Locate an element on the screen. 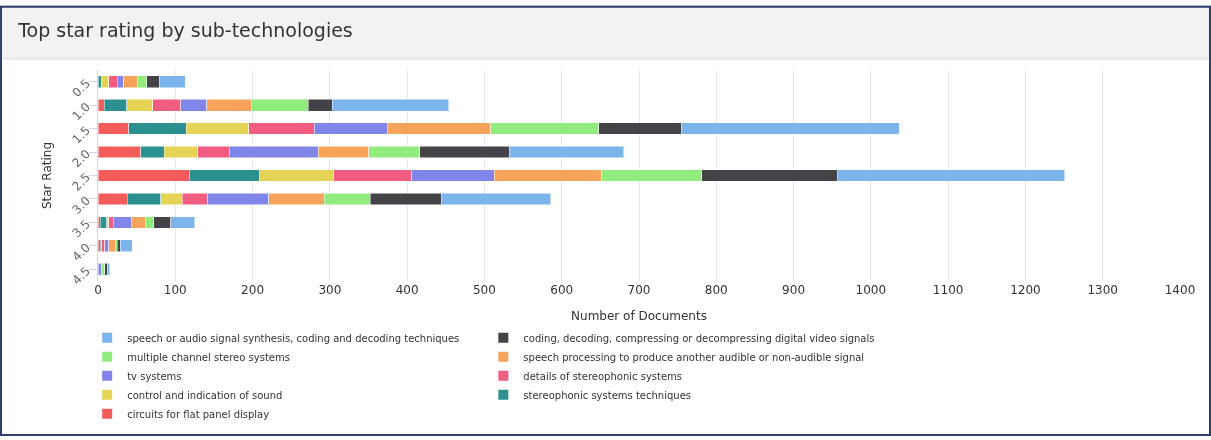  x-tick-label: 300 is located at coordinates (330, 290).